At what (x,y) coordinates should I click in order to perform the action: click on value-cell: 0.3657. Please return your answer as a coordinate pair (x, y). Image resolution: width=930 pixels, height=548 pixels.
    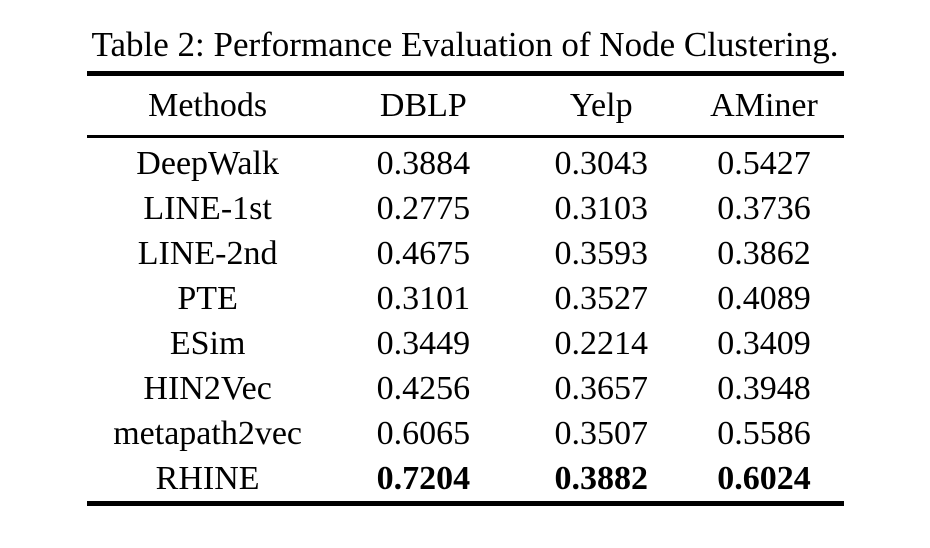
    Looking at the image, I should click on (601, 388).